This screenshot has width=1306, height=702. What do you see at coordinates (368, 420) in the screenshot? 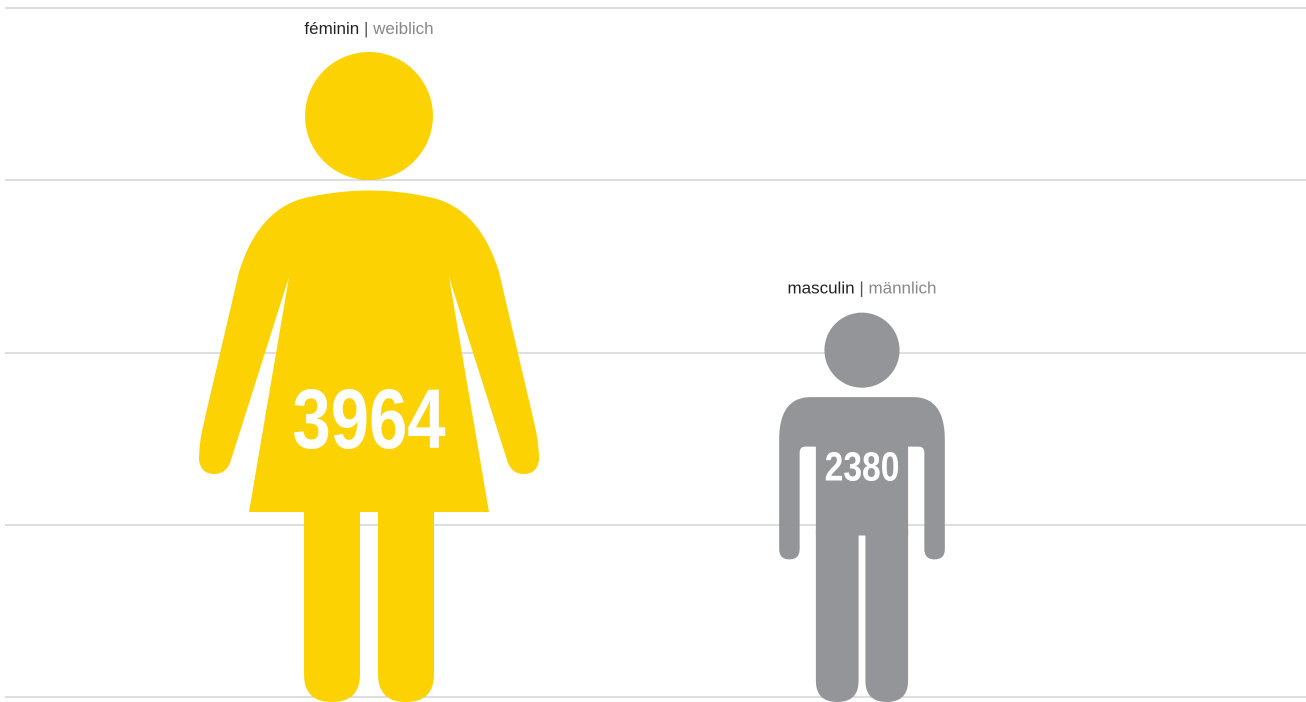
I see `value-label: 3964` at bounding box center [368, 420].